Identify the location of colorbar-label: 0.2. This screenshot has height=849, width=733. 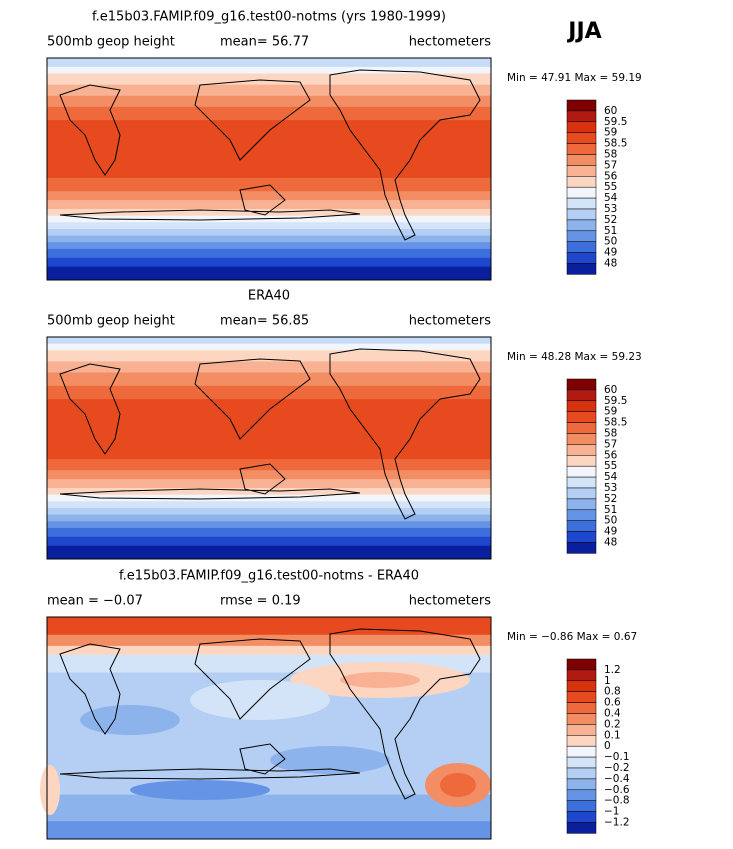
(612, 724).